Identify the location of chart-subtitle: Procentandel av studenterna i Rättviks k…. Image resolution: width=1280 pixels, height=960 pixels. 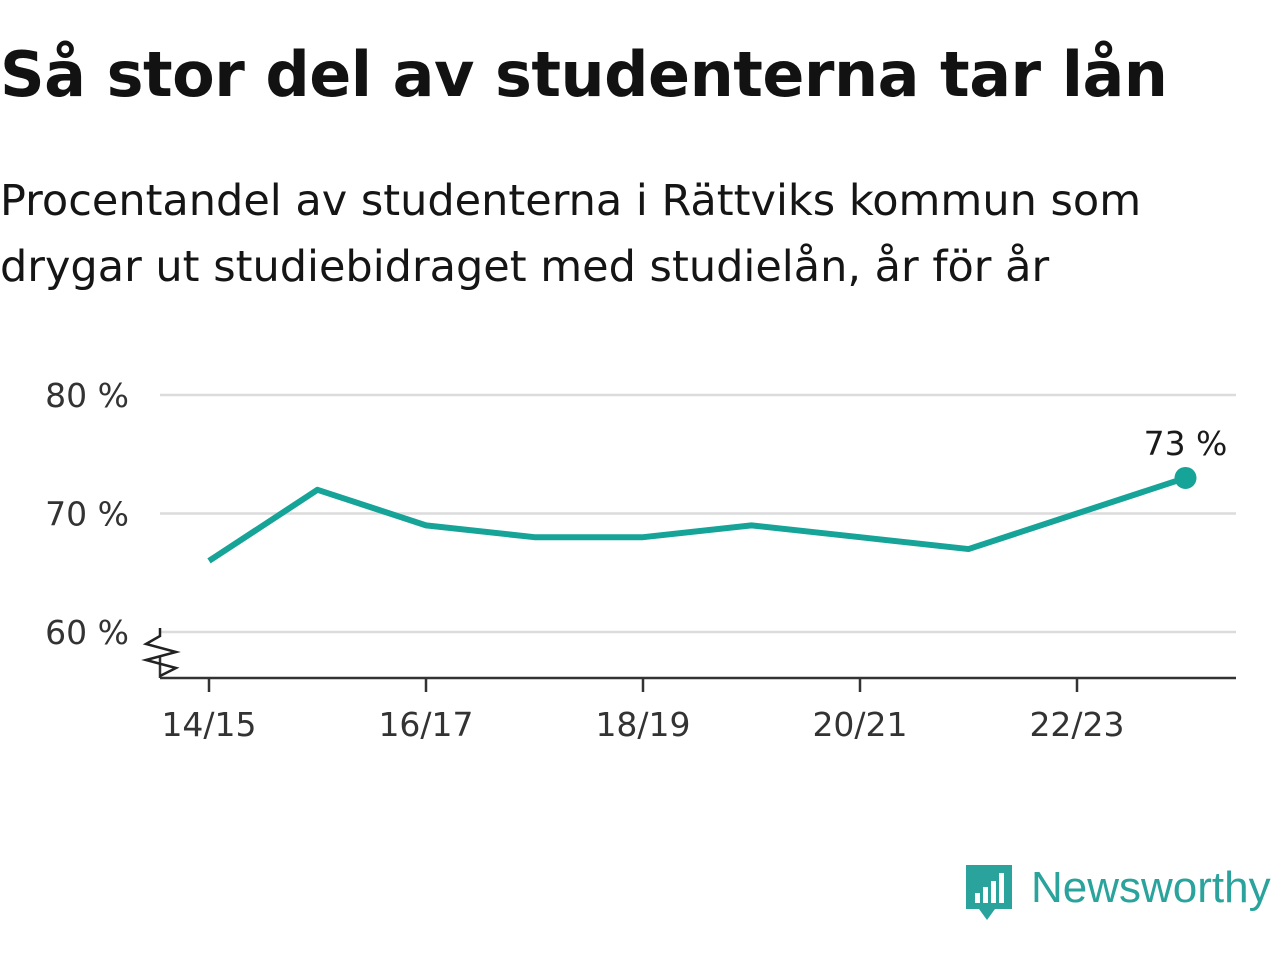
(615, 234).